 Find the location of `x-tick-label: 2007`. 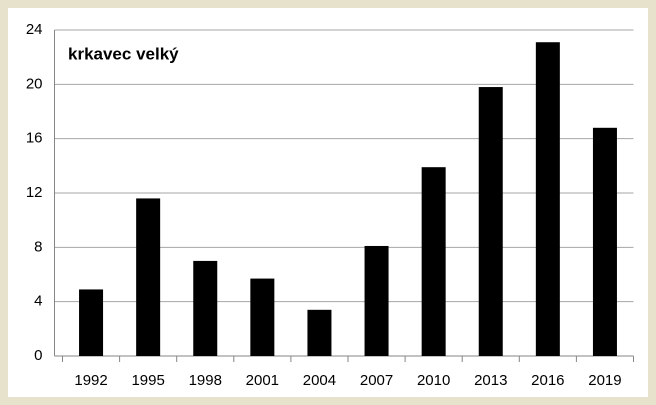

x-tick-label: 2007 is located at coordinates (376, 380).